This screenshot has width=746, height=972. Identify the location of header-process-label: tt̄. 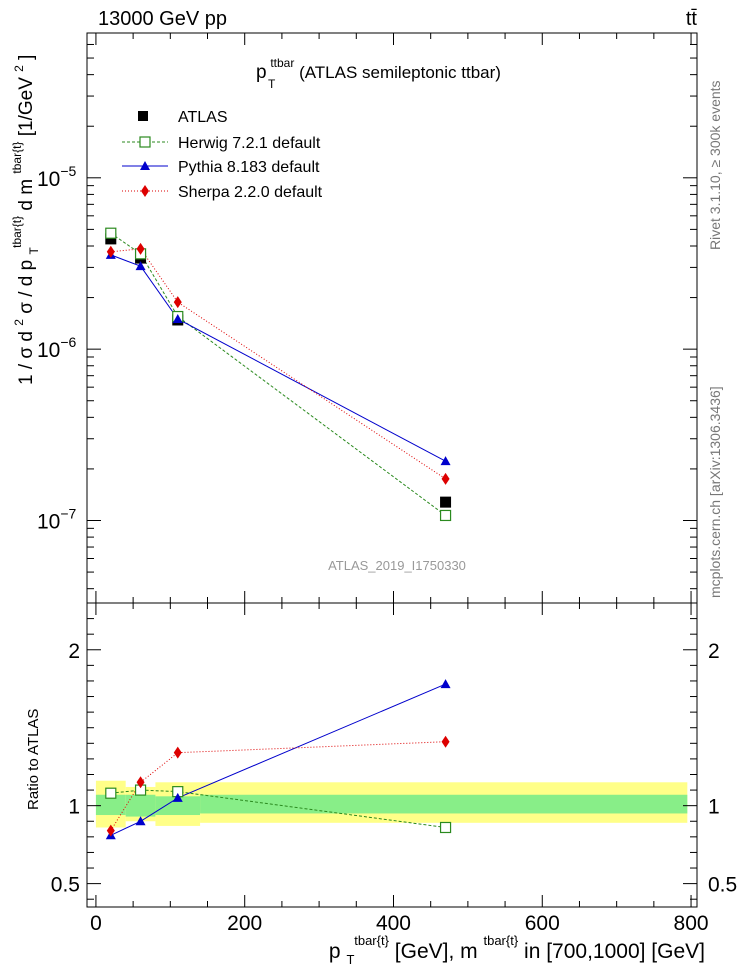
(692, 19).